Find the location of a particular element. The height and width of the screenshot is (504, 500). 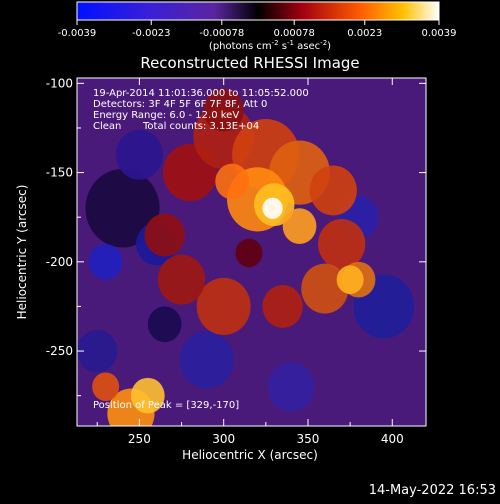

x-axis-label: Heliocentric X (arcsec) is located at coordinates (250, 455).